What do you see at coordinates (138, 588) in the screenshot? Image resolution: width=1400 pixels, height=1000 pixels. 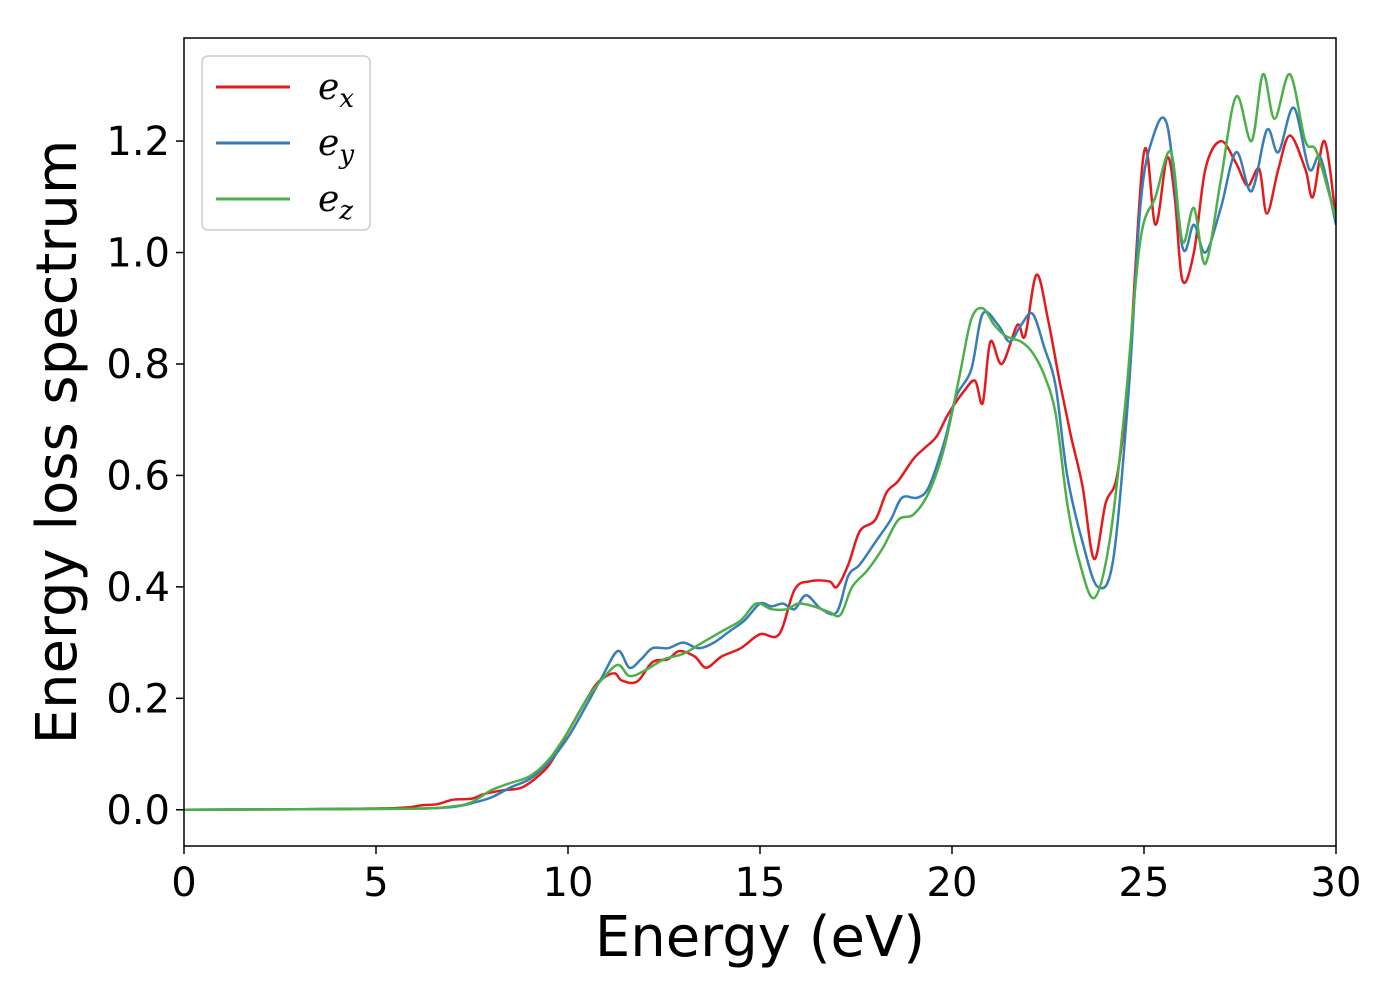 I see `y-tick-label: 0.4` at bounding box center [138, 588].